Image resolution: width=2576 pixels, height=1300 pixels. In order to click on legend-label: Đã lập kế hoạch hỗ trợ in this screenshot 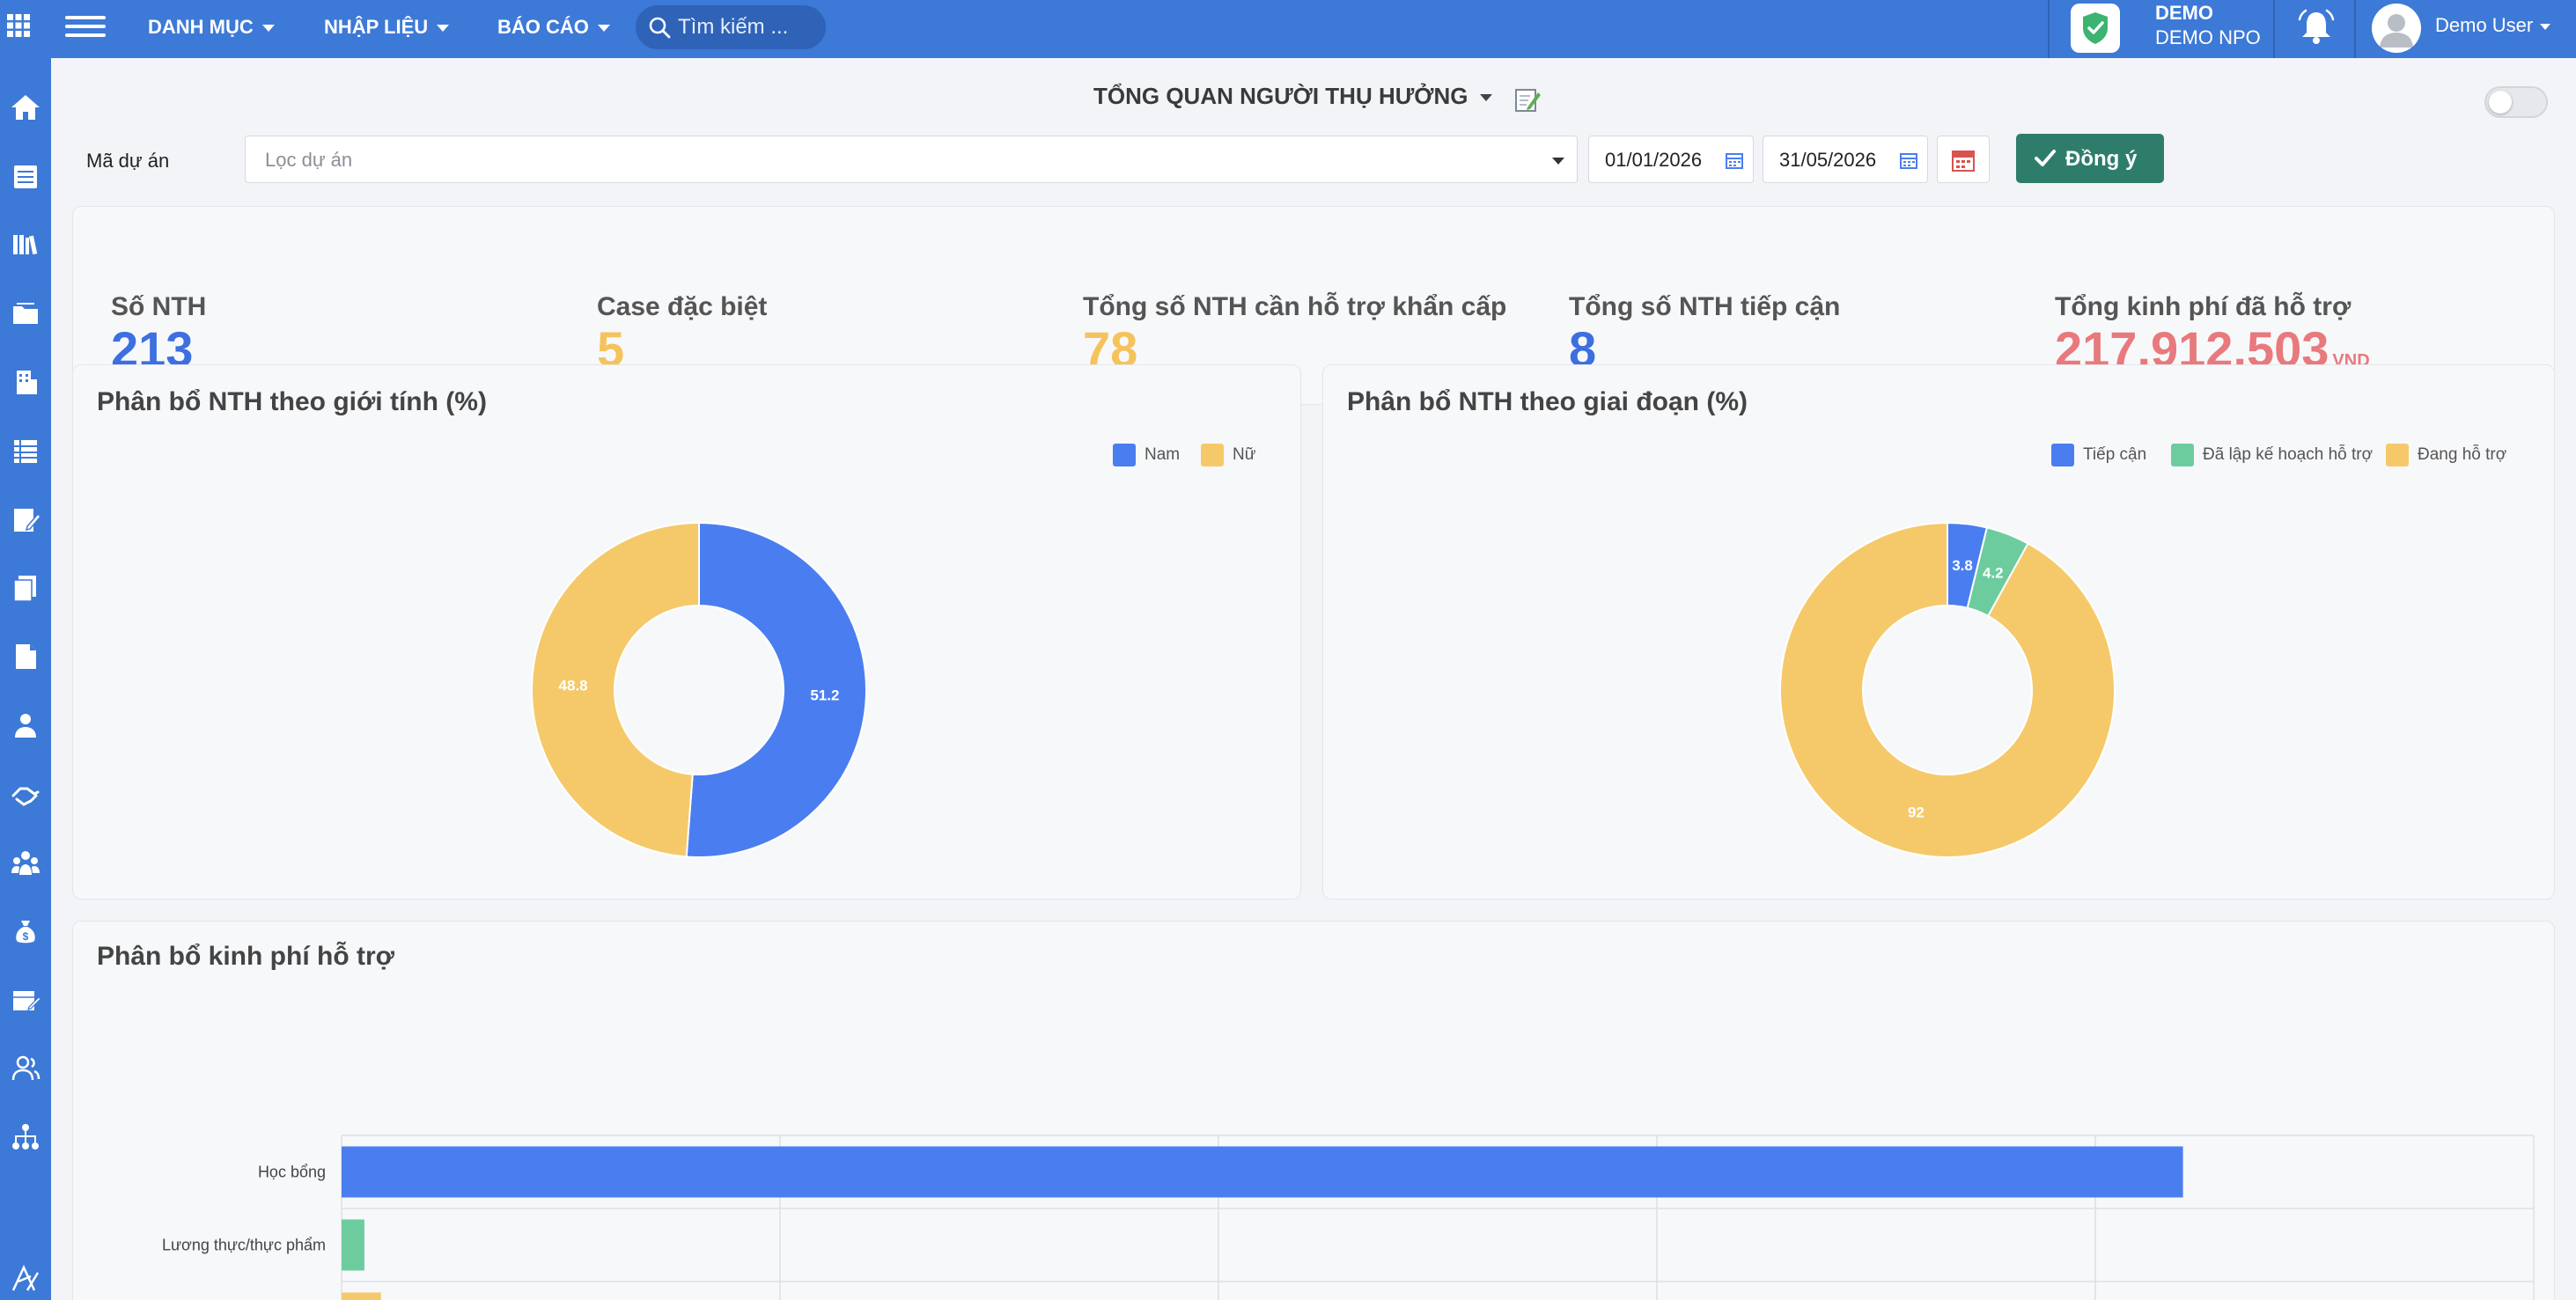, I will do `click(2288, 455)`.